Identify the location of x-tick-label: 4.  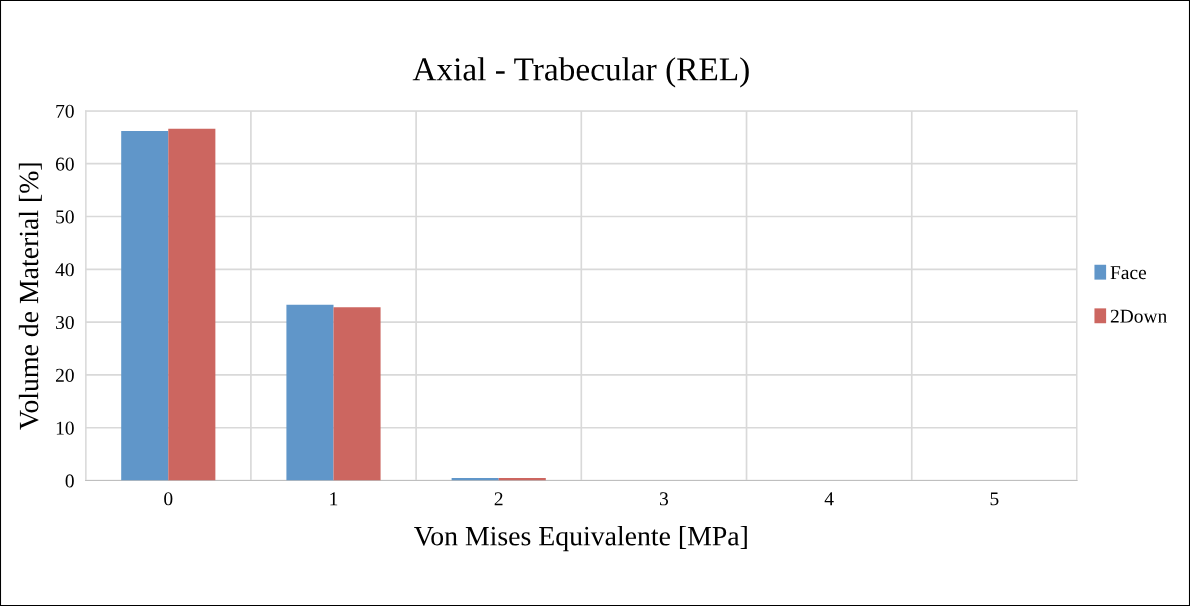
(829, 499).